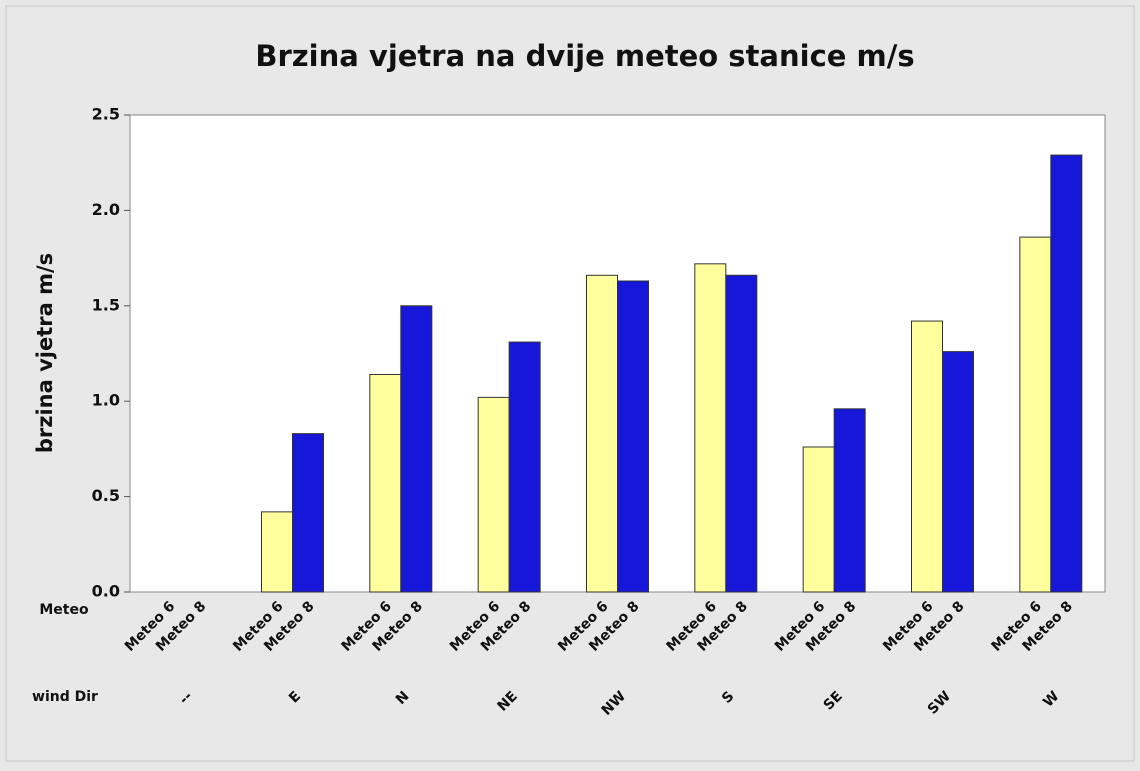  What do you see at coordinates (106, 495) in the screenshot?
I see `y-tick-label: 0.5` at bounding box center [106, 495].